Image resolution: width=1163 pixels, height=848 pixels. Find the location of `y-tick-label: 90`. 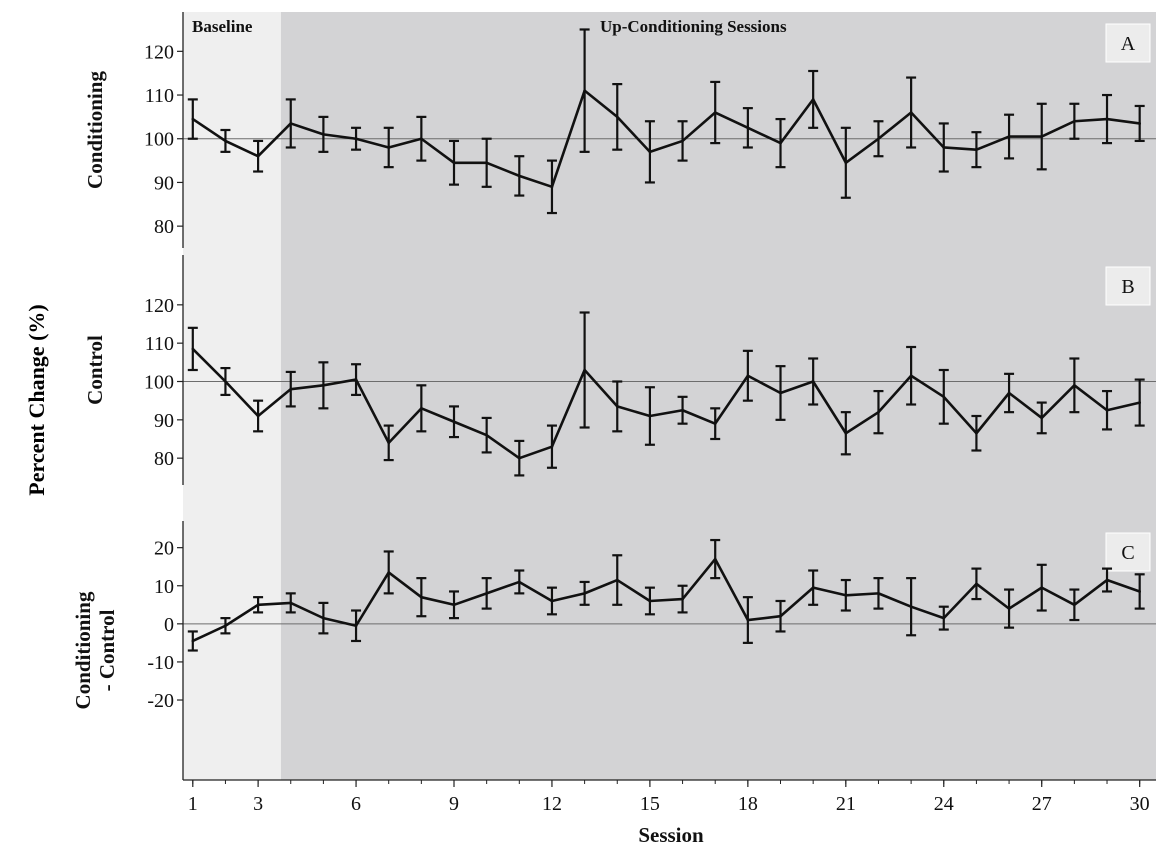

y-tick-label: 90 is located at coordinates (164, 183).